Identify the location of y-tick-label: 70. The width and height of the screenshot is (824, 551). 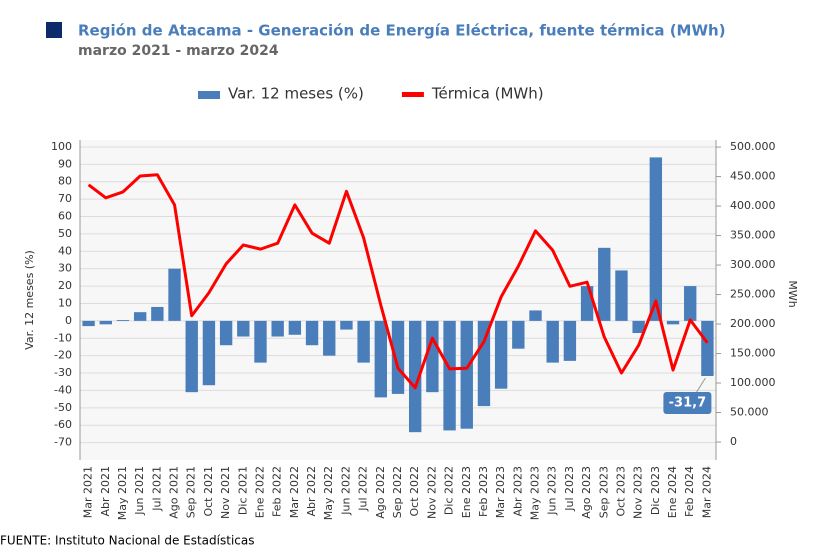
(65, 198).